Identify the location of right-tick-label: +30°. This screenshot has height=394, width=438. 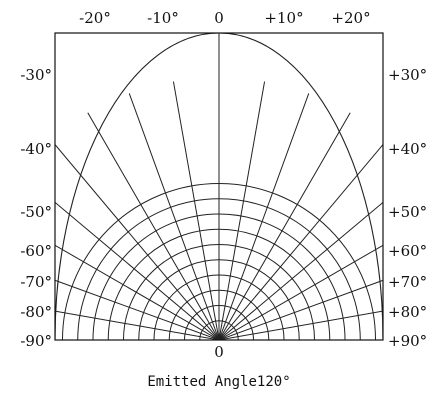
(407, 75).